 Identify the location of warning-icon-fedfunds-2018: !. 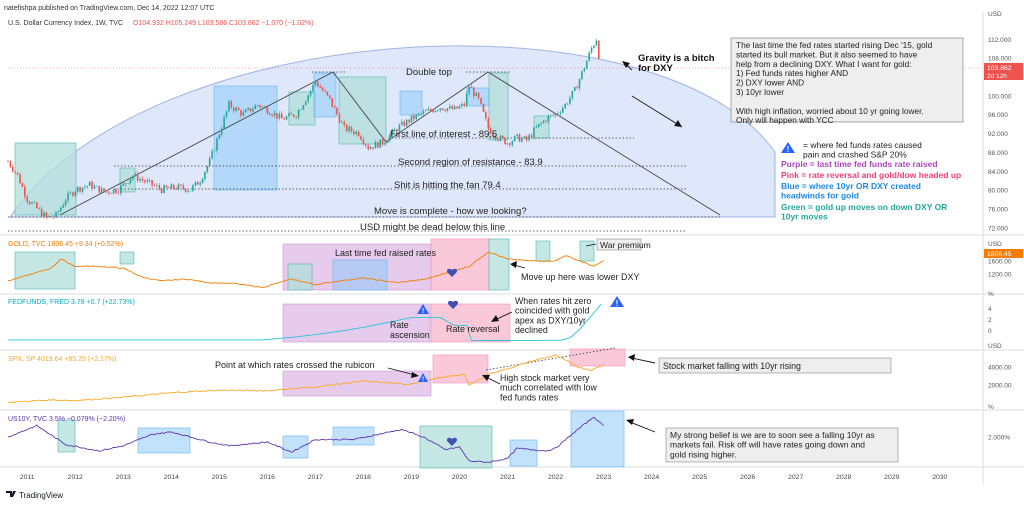
(423, 309).